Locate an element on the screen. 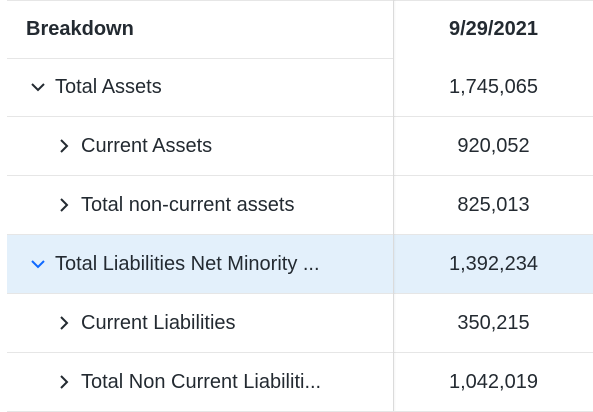 Image resolution: width=593 pixels, height=412 pixels. table-row-total-assets: Total Assets 1,745,065 is located at coordinates (300, 87).